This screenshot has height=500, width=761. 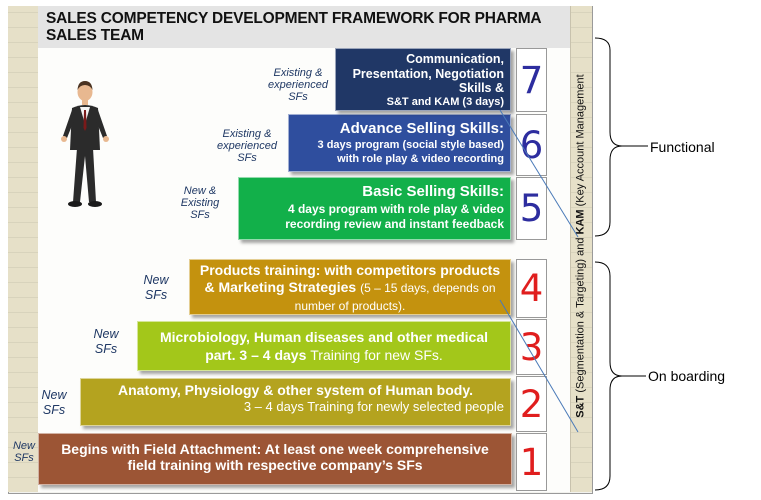 I want to click on step-6-audience: Existing & experienced SFs, so click(x=247, y=146).